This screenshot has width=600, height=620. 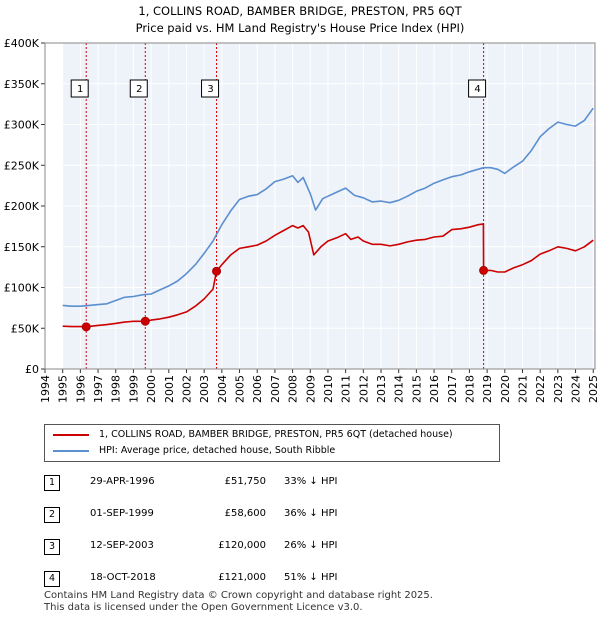 I want to click on x-tick-label: 2025, so click(x=593, y=389).